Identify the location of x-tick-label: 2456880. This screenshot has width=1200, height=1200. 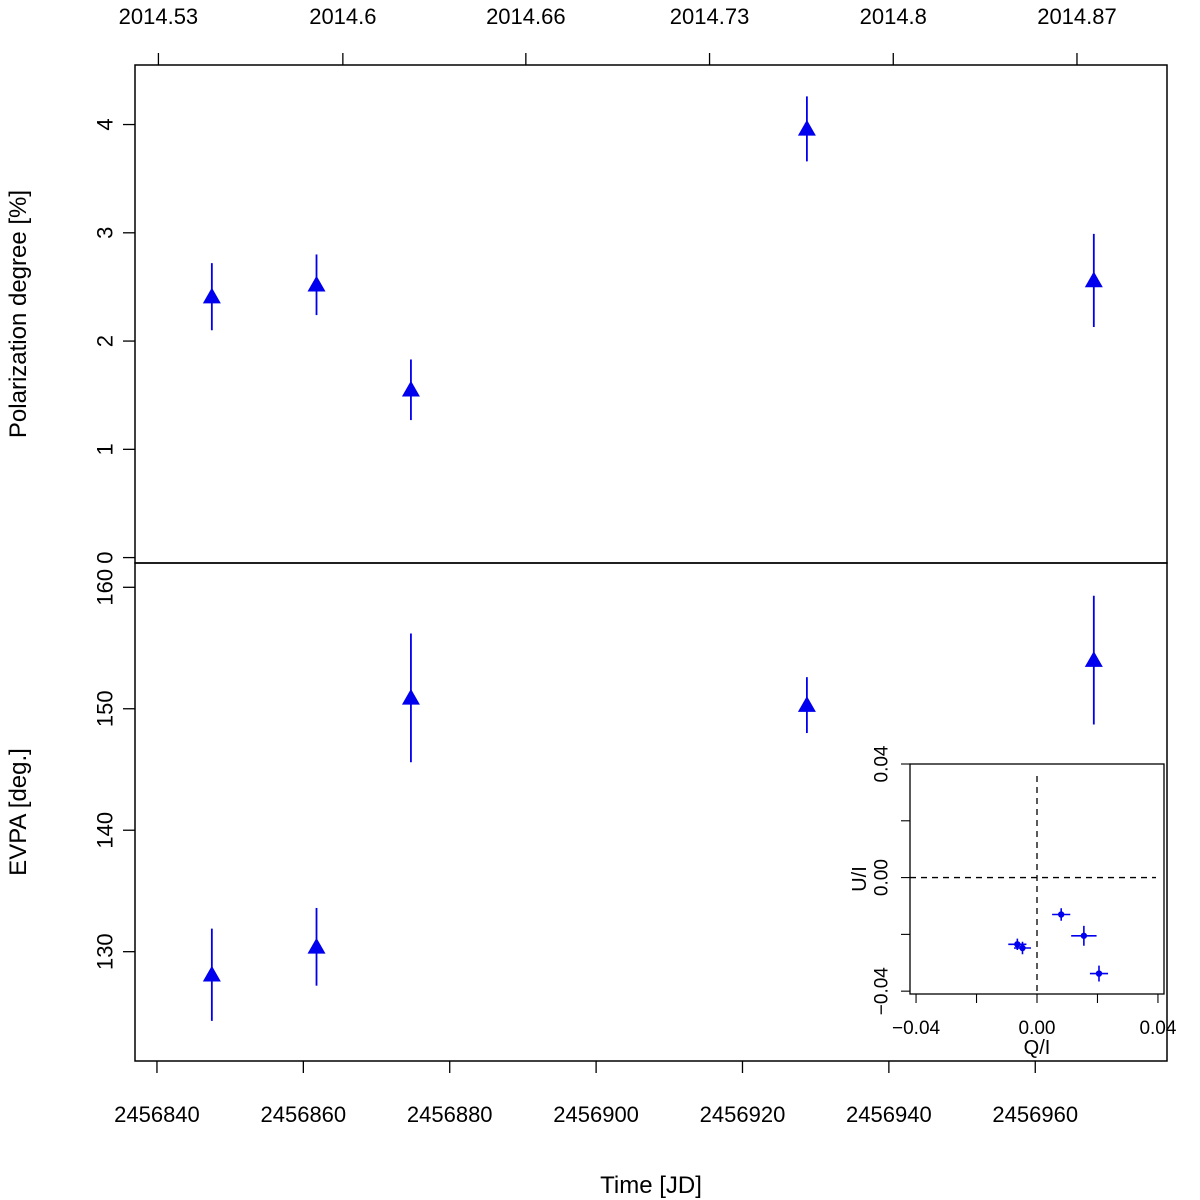
(450, 1114).